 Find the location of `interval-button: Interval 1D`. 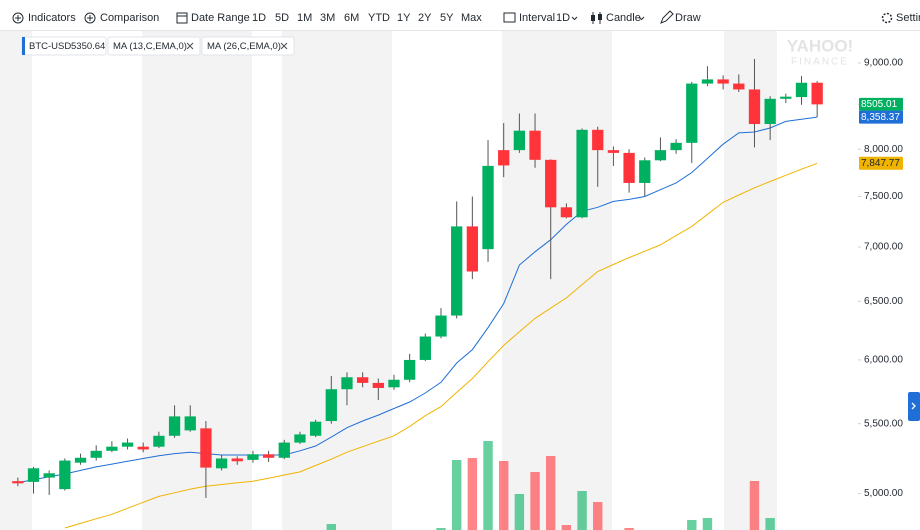

interval-button: Interval 1D is located at coordinates (540, 18).